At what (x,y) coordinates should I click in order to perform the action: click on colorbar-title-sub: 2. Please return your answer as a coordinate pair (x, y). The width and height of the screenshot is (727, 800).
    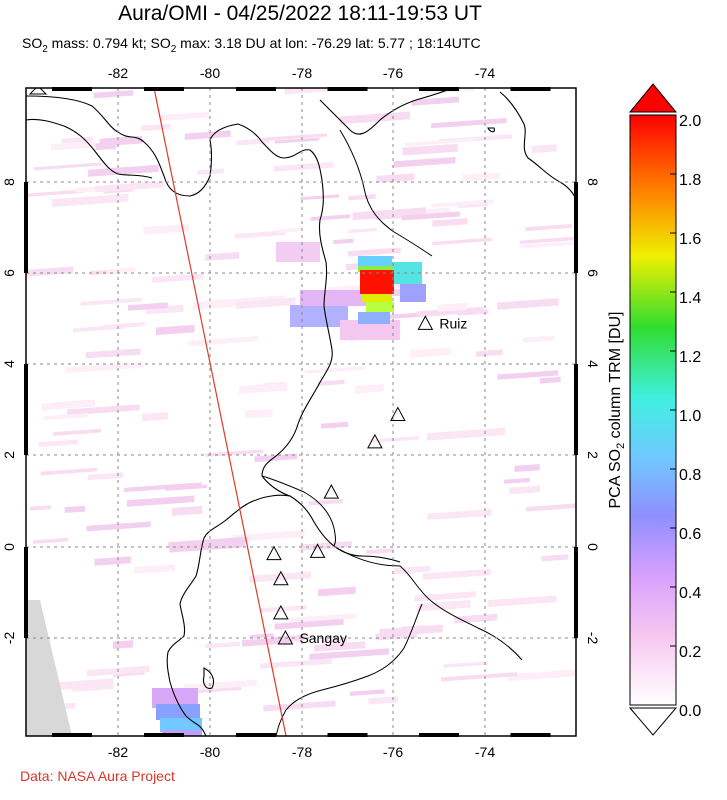
    Looking at the image, I should click on (621, 446).